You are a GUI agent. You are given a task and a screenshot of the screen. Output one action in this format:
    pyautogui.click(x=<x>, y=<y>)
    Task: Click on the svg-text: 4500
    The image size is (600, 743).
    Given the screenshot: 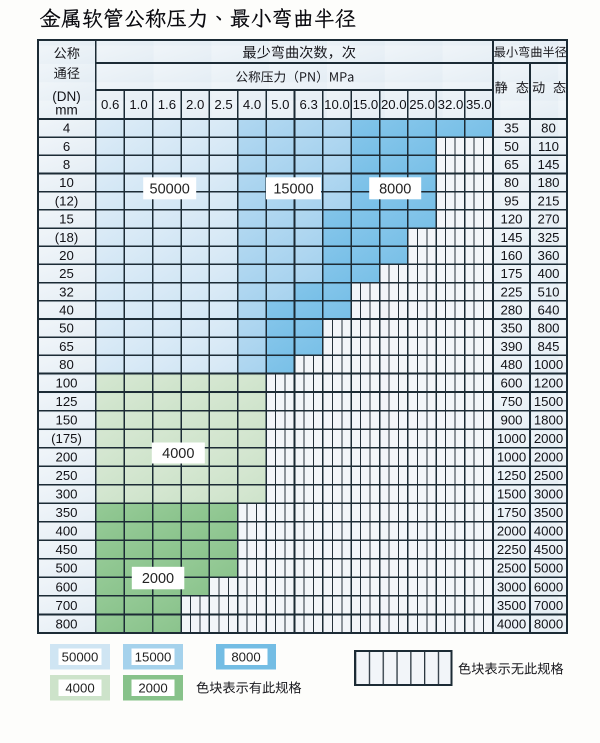 What is the action you would take?
    pyautogui.click(x=548, y=549)
    